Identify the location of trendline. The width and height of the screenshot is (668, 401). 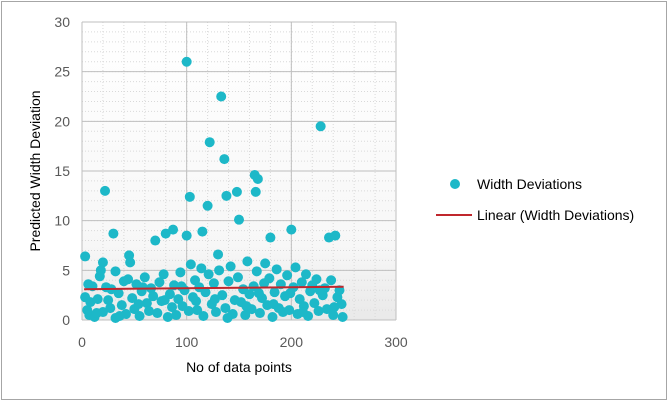
(214, 288).